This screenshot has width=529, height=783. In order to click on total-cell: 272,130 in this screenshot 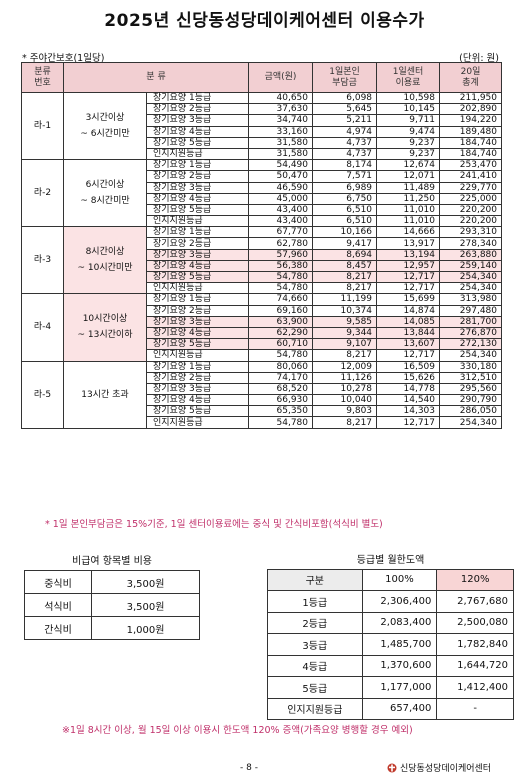, I will do `click(471, 344)`.